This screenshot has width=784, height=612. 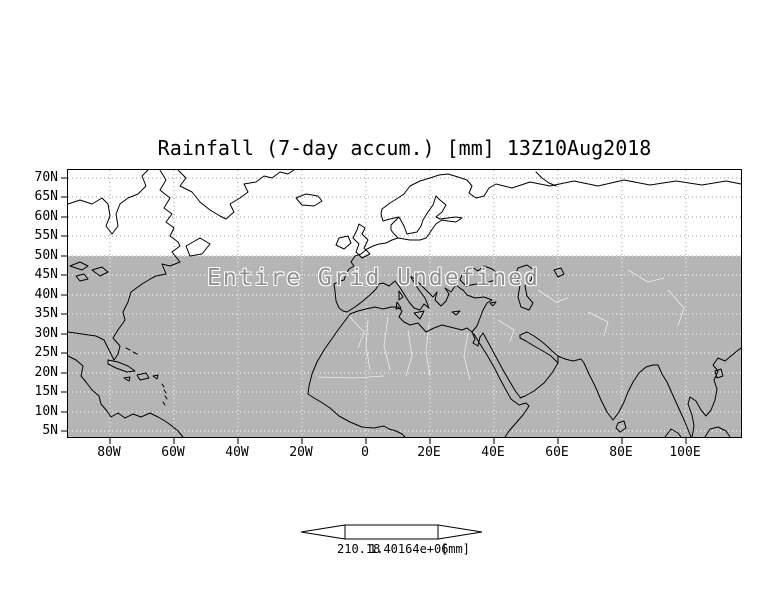 I want to click on y-tick-label: 30N, so click(x=46, y=333).